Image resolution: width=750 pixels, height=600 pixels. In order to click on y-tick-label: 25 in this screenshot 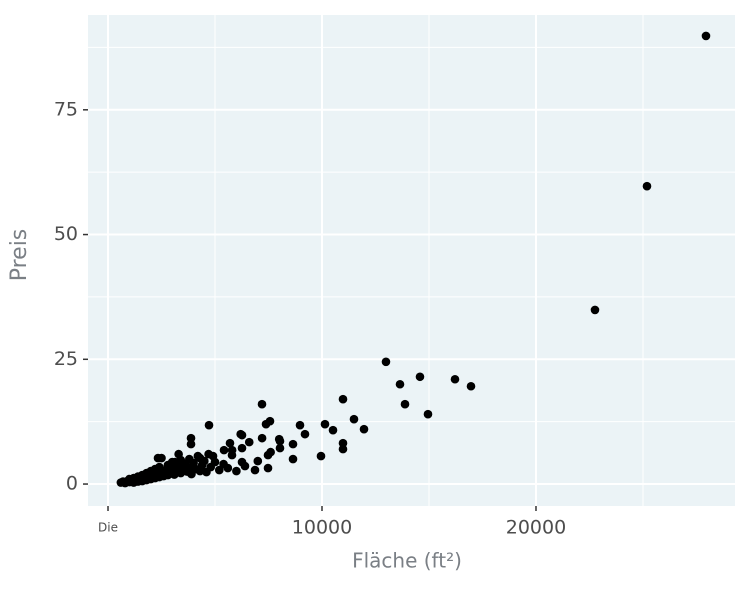, I will do `click(66, 359)`.